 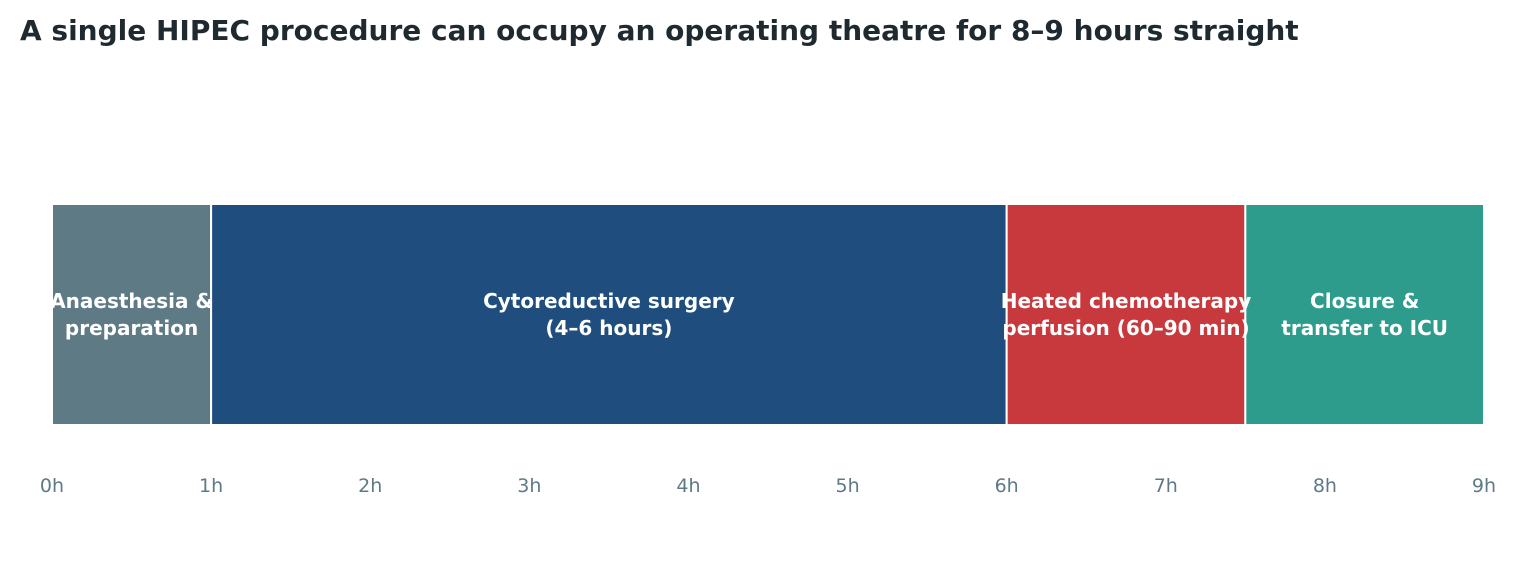 What do you see at coordinates (131, 301) in the screenshot?
I see `segment-label-0-line-0: Anaesthesia &` at bounding box center [131, 301].